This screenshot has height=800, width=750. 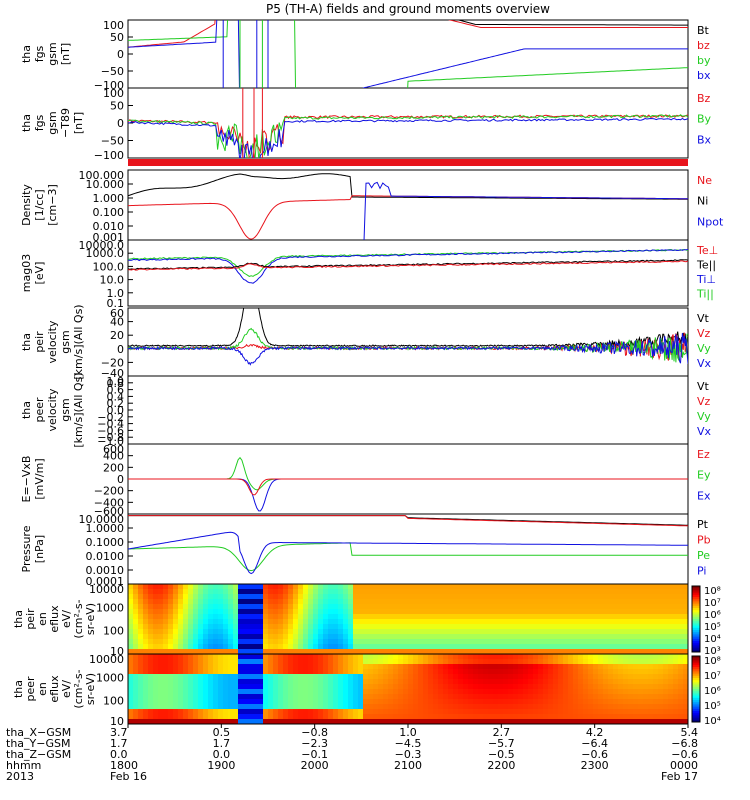 What do you see at coordinates (704, 333) in the screenshot?
I see `legend-entry-Vz: Vz` at bounding box center [704, 333].